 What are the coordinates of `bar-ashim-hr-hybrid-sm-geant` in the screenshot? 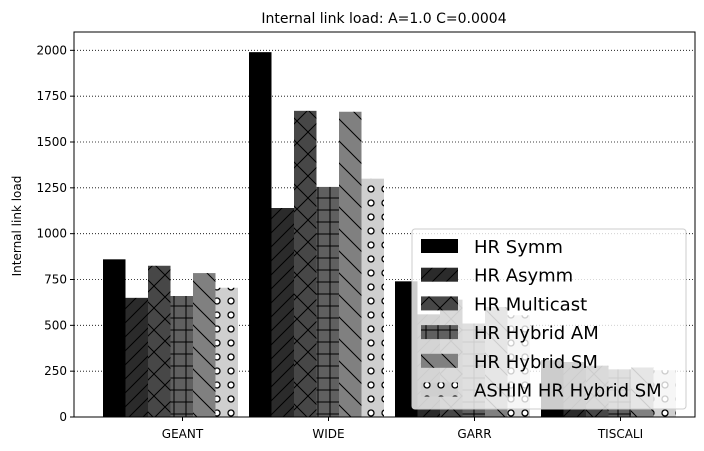 It's located at (226, 352).